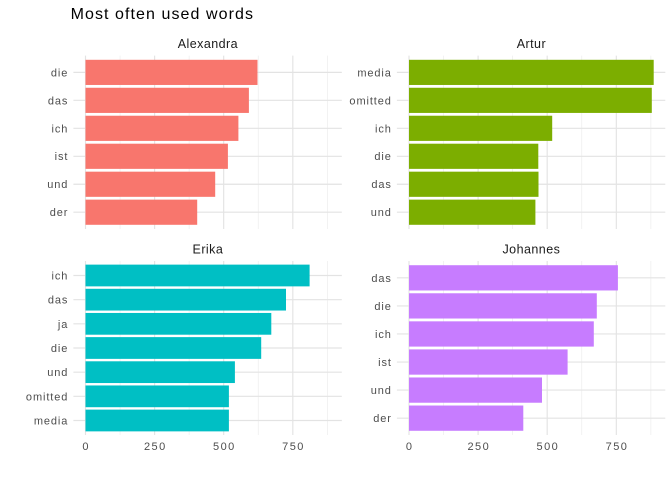  Describe the element at coordinates (208, 249) in the screenshot. I see `svg-text: Erika` at that location.